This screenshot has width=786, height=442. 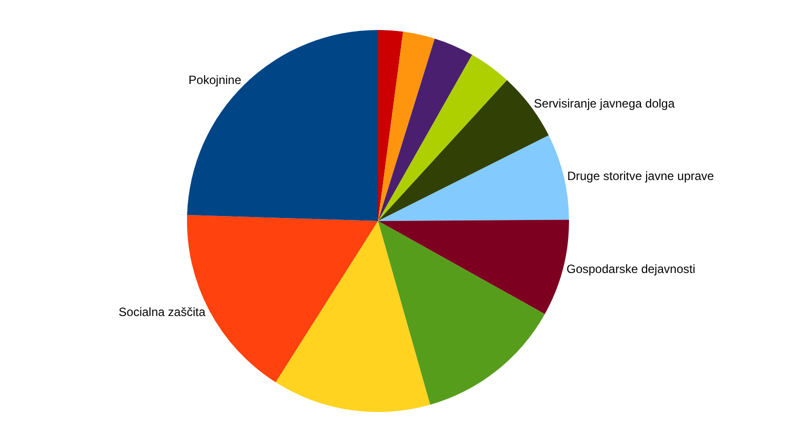 What do you see at coordinates (640, 176) in the screenshot?
I see `slice-label: Druge storitve javne uprave` at bounding box center [640, 176].